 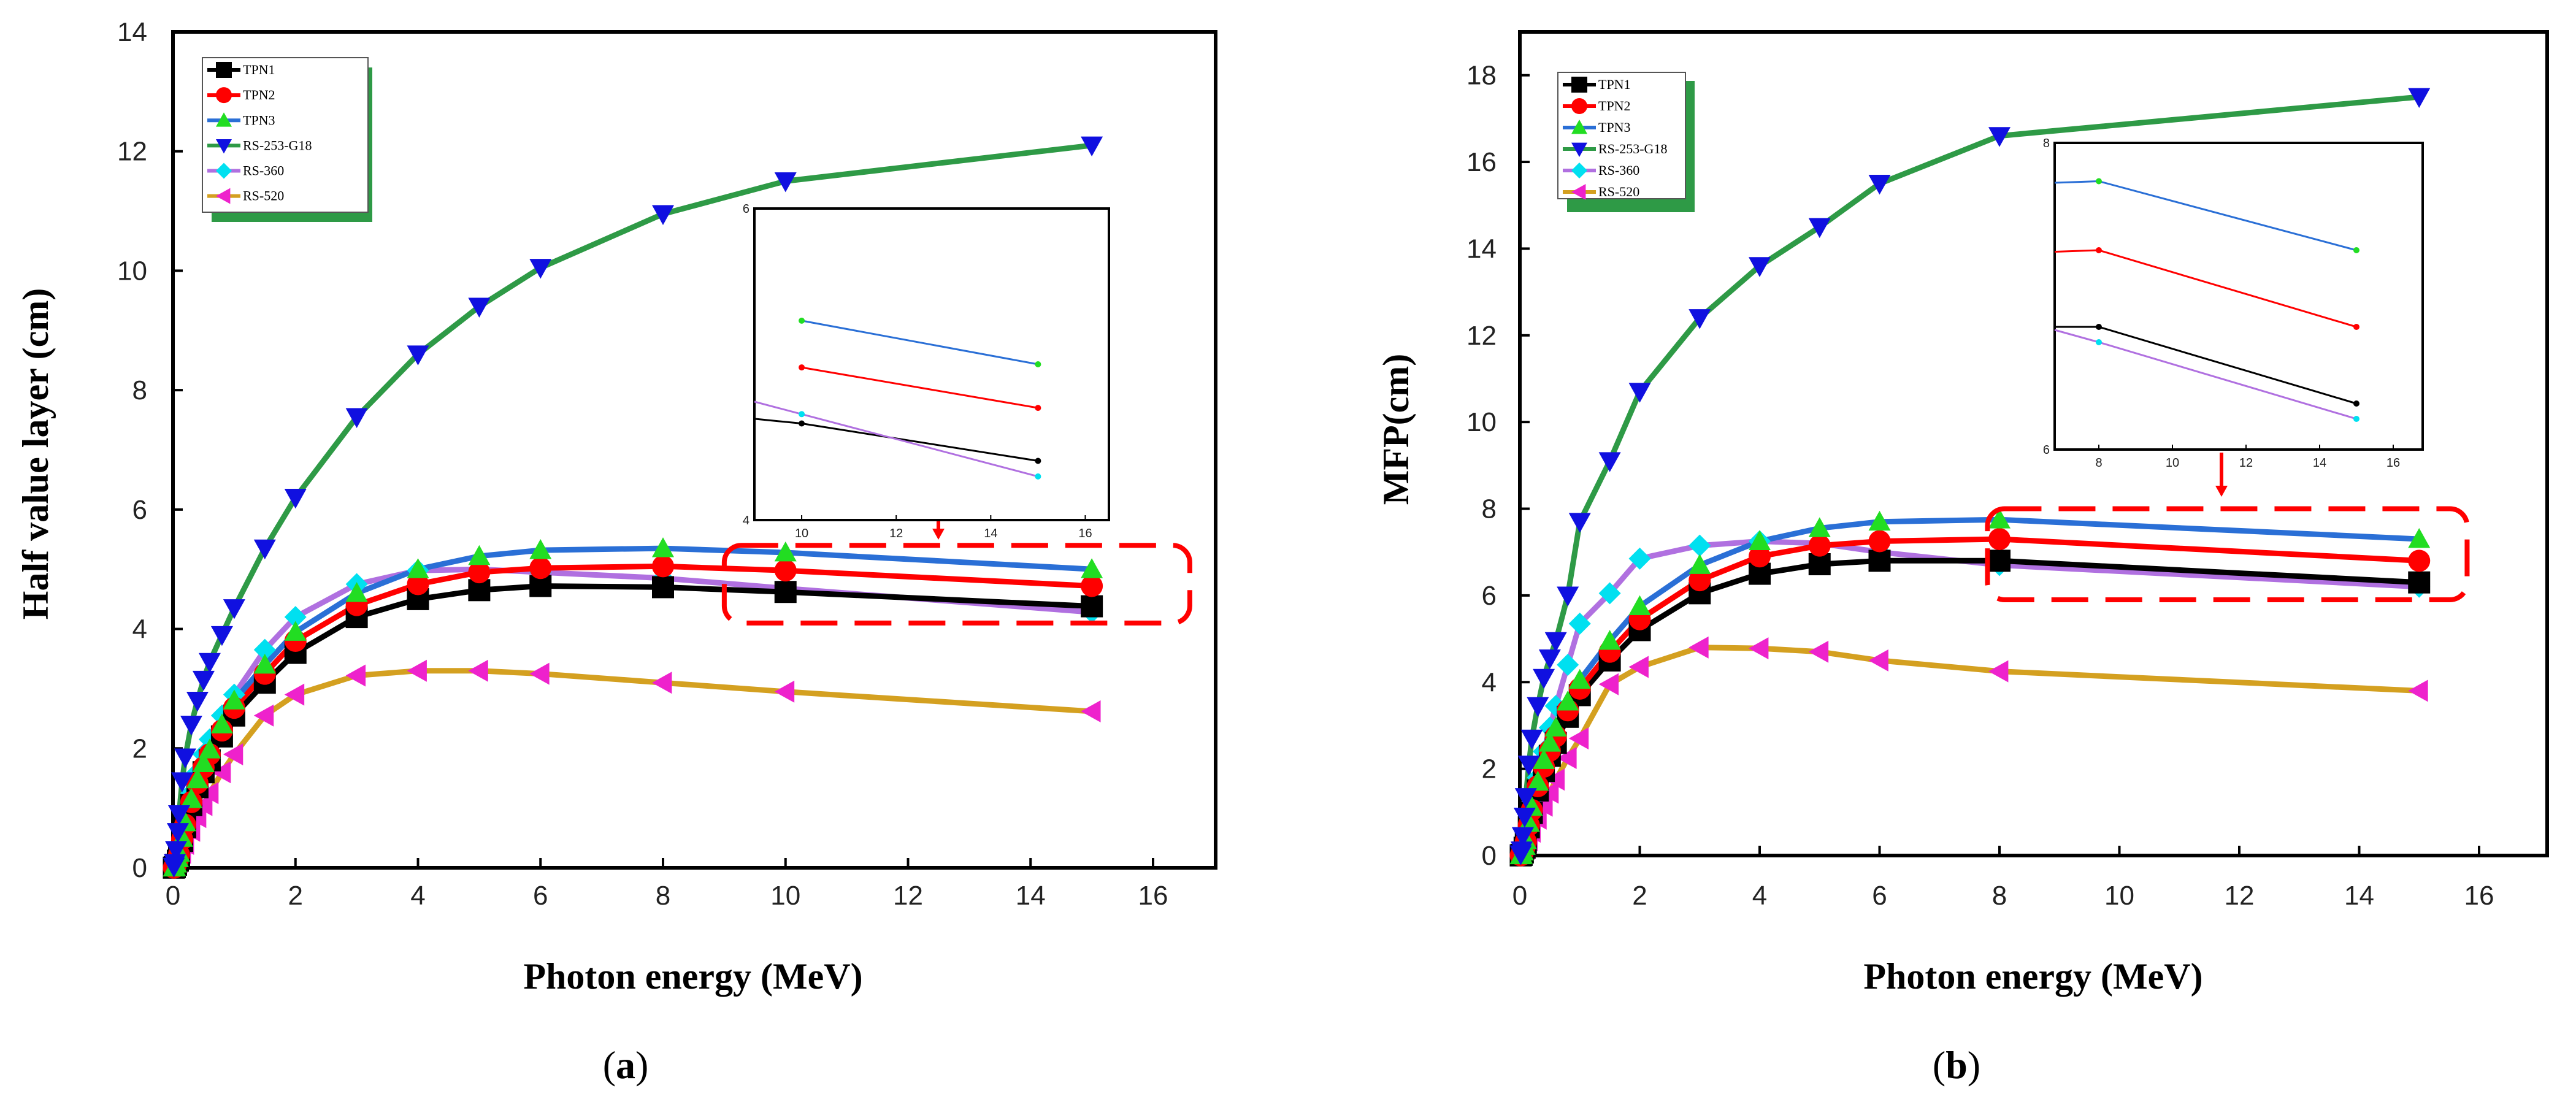 I want to click on legend-swatch-marker-rs-253-g18, so click(x=1579, y=149).